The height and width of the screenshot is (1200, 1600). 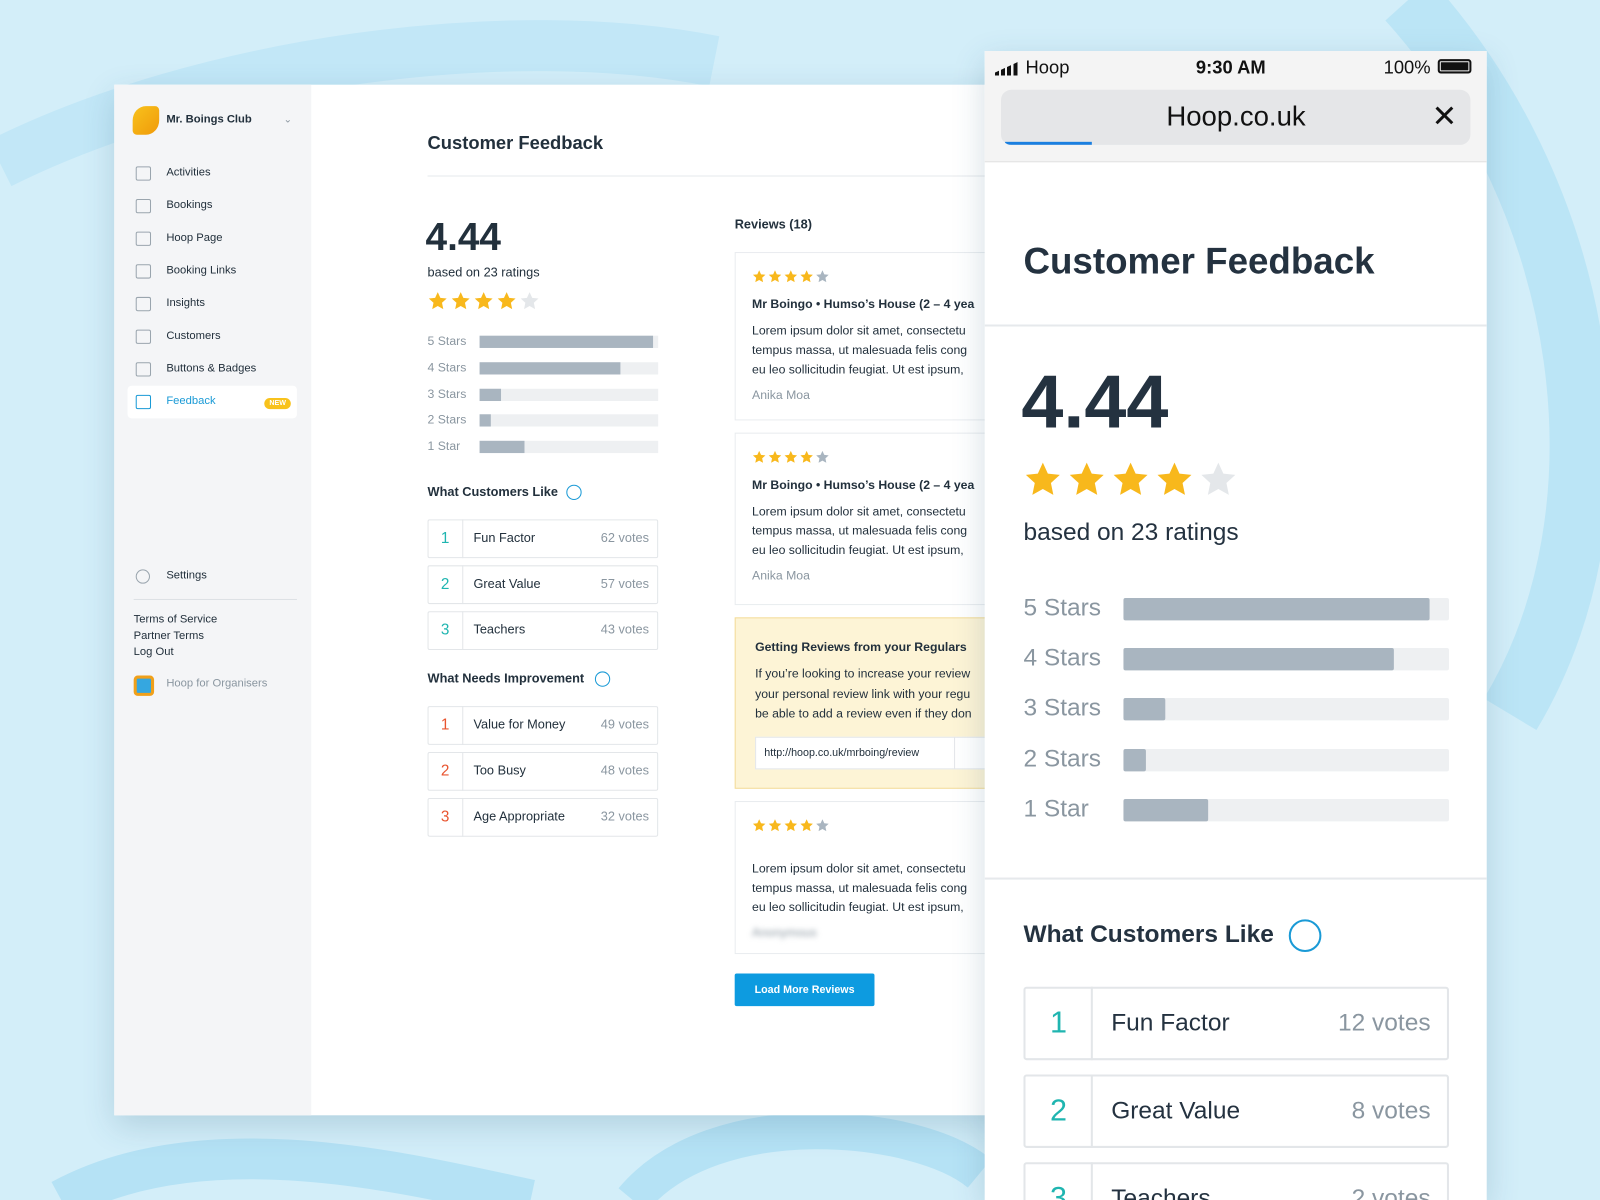 What do you see at coordinates (859, 511) in the screenshot?
I see `review-line: Lorem ipsum dolor sit amet, consectetu` at bounding box center [859, 511].